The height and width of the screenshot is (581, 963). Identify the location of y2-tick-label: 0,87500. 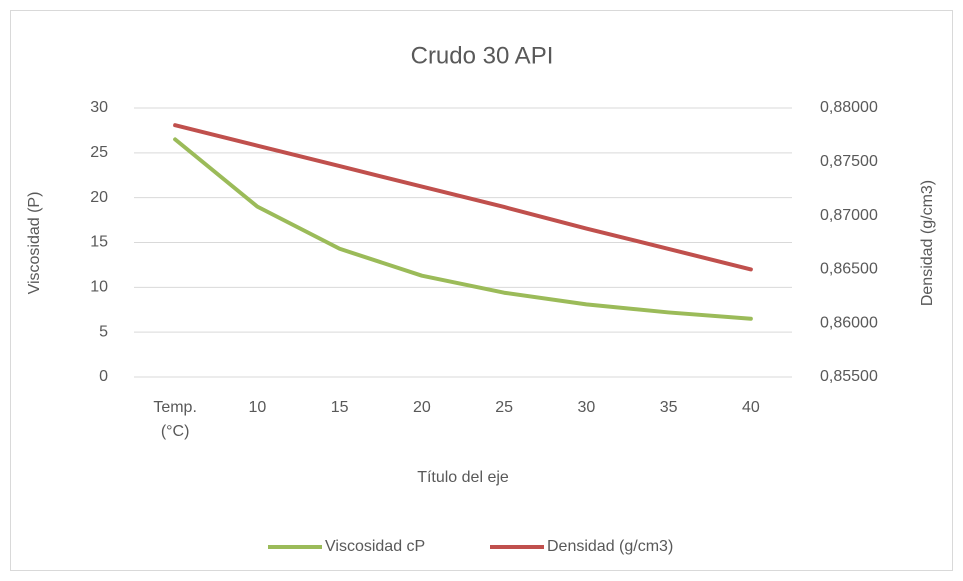
(849, 161).